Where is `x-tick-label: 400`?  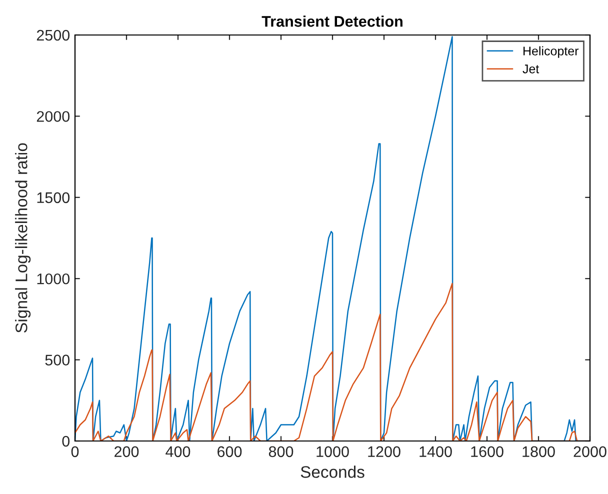
x-tick-label: 400 is located at coordinates (178, 452).